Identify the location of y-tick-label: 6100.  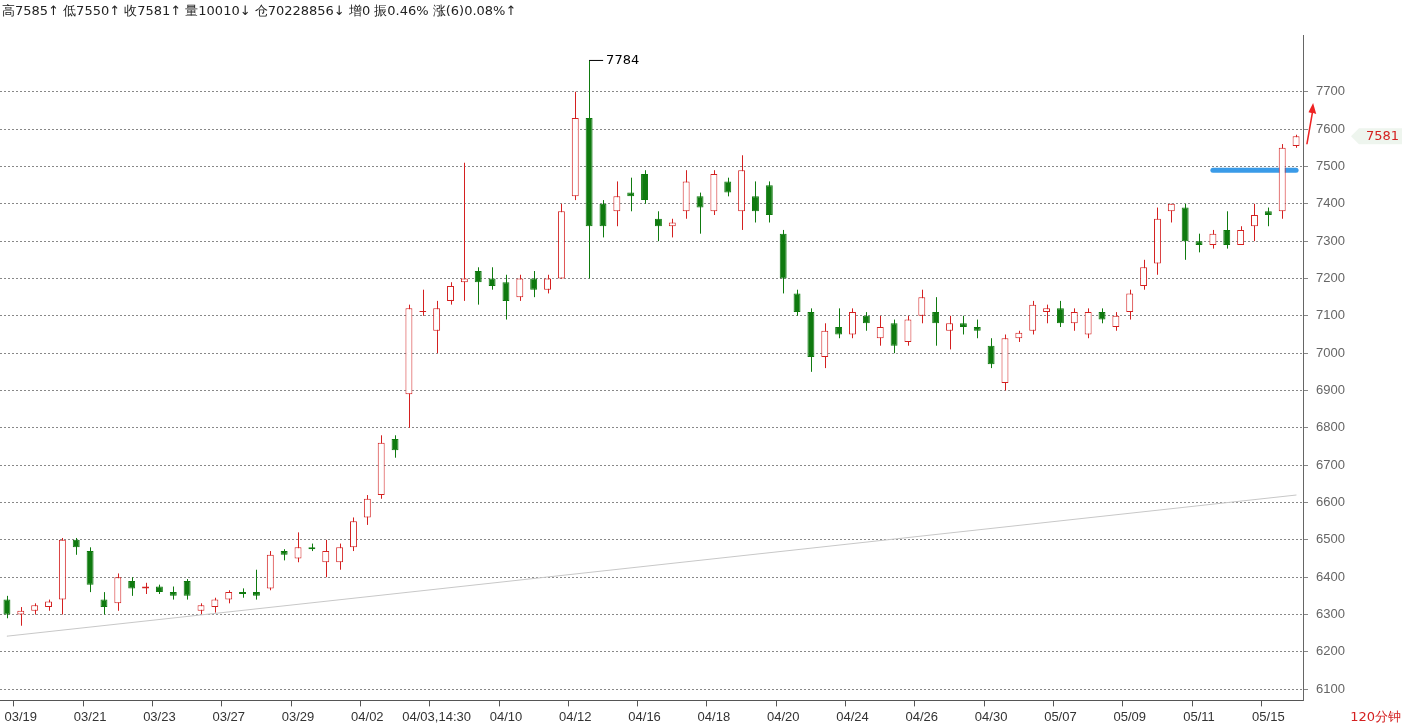
(1330, 688).